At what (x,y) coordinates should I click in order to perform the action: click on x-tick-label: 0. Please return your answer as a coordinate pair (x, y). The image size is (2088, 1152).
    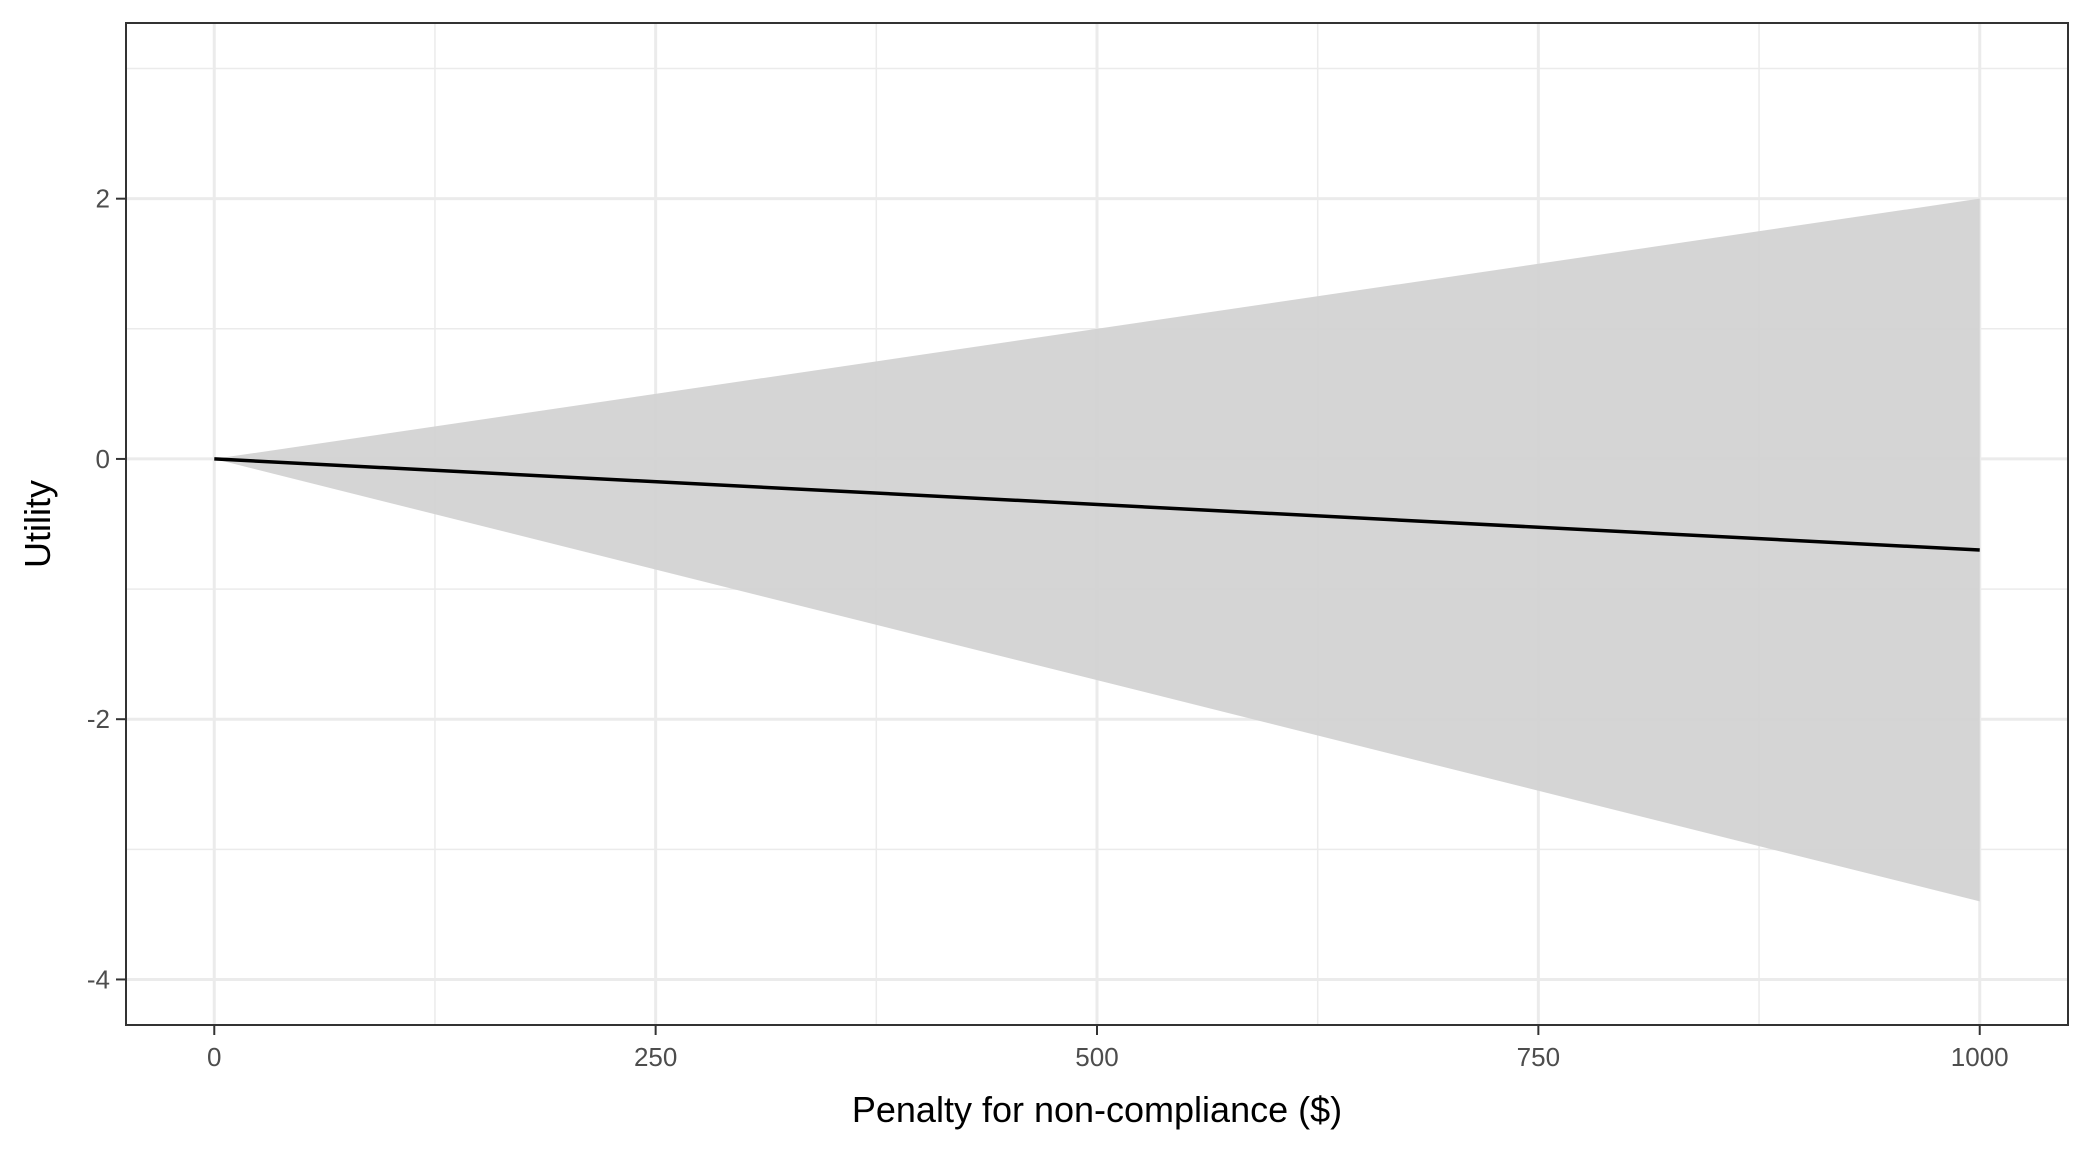
    Looking at the image, I should click on (214, 1057).